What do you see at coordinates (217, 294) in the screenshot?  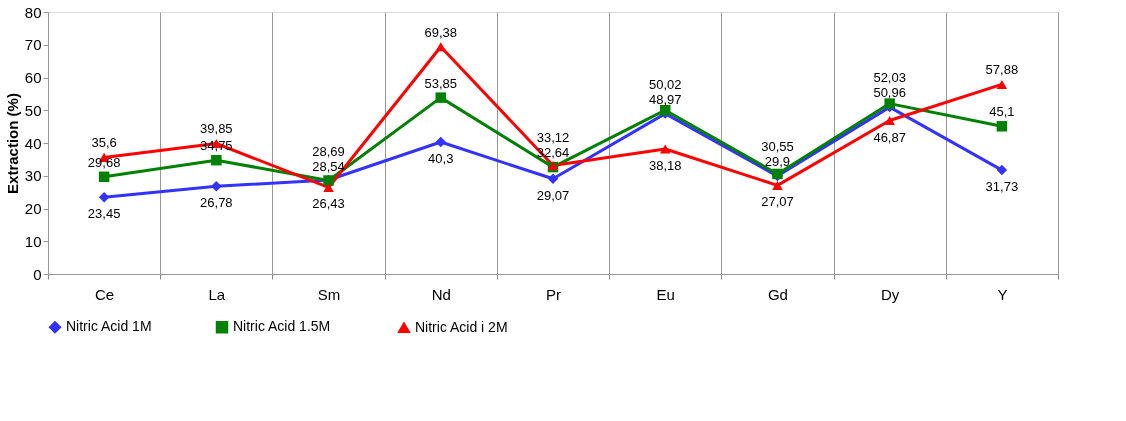 I see `x-tick-label: La` at bounding box center [217, 294].